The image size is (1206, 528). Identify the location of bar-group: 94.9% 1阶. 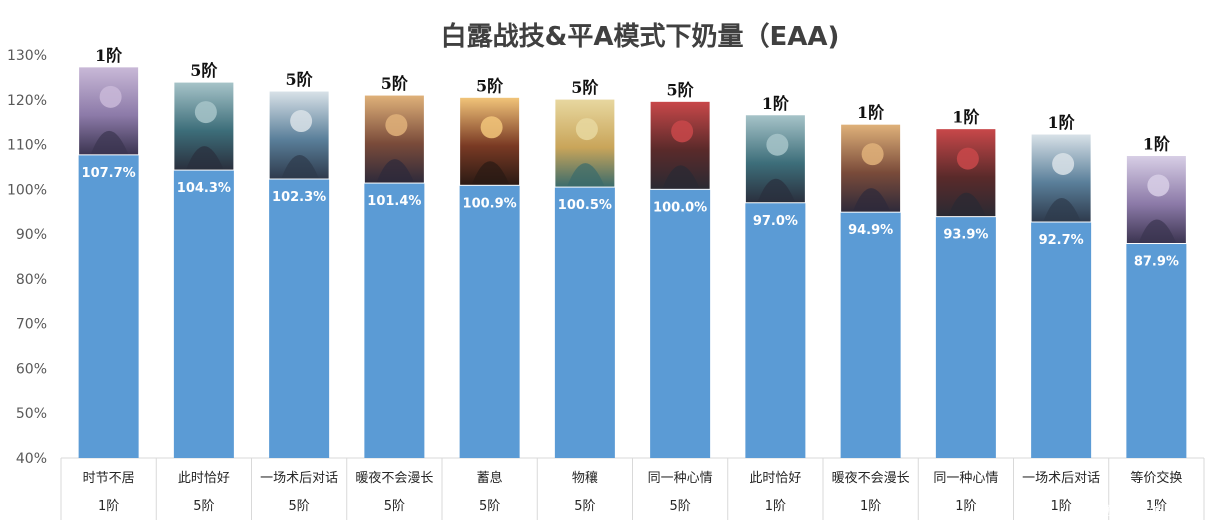
(871, 280).